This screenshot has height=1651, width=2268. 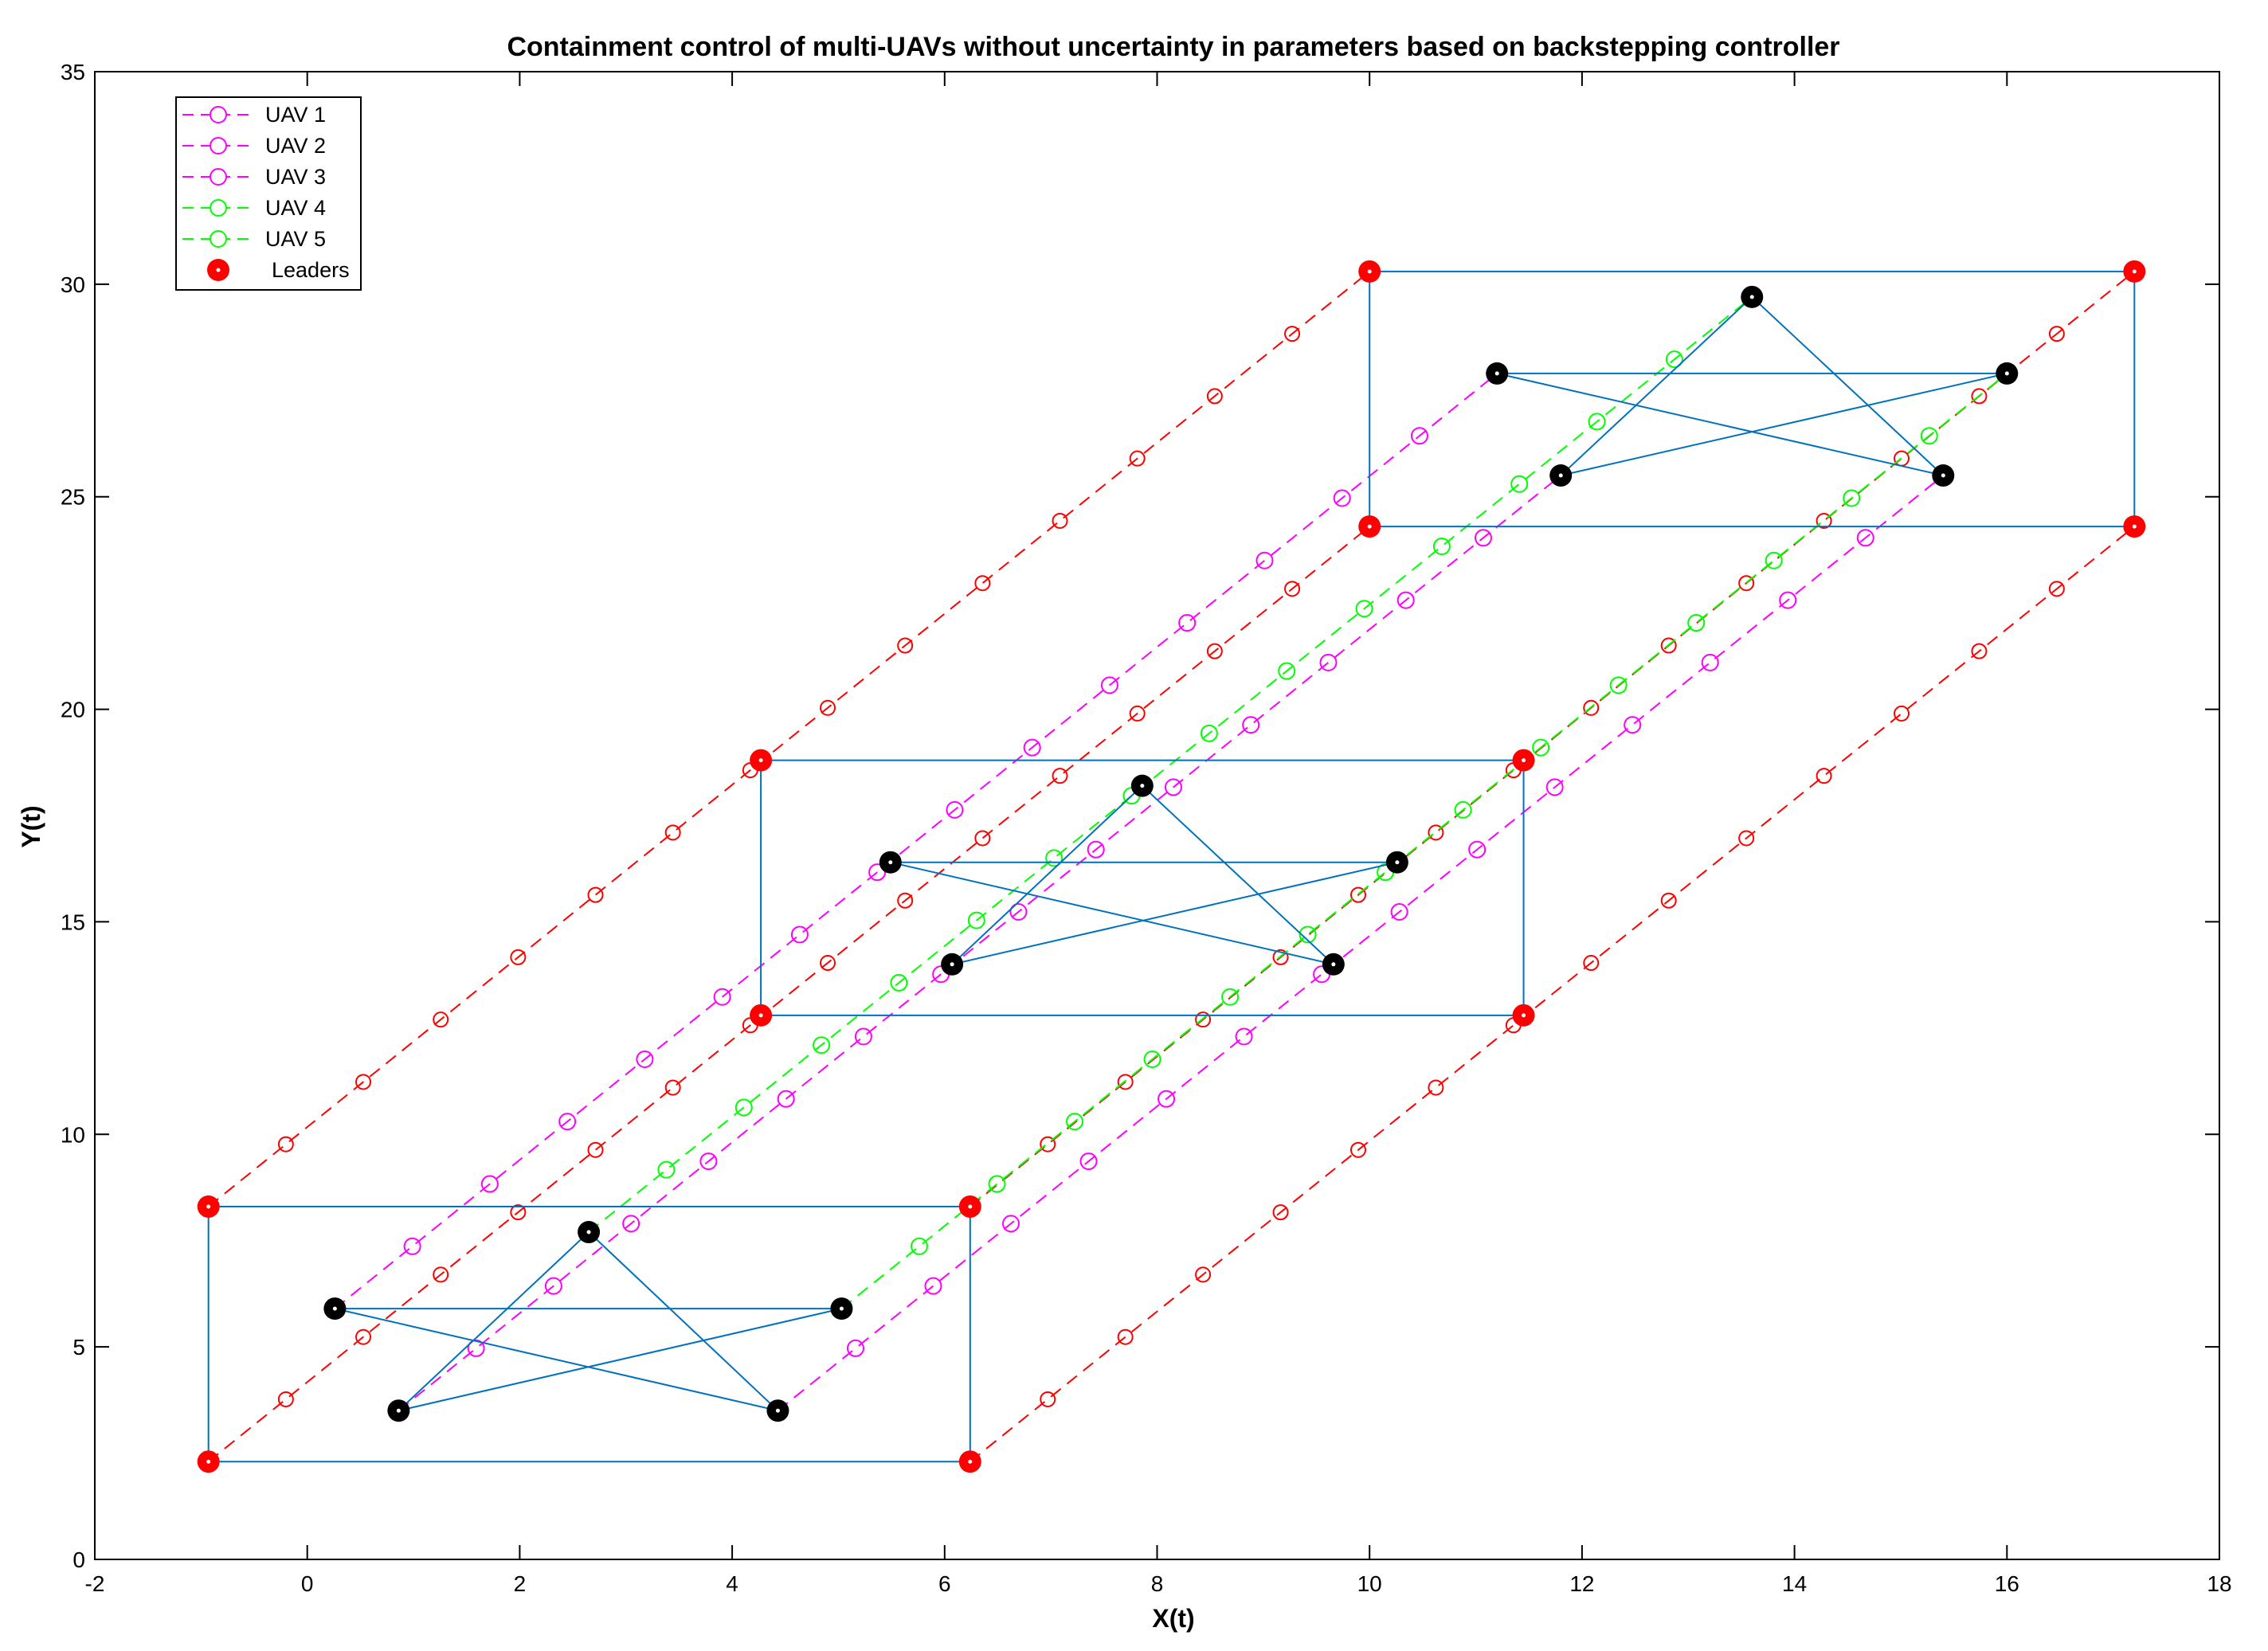 I want to click on x-tick-label: 8, so click(x=1157, y=1583).